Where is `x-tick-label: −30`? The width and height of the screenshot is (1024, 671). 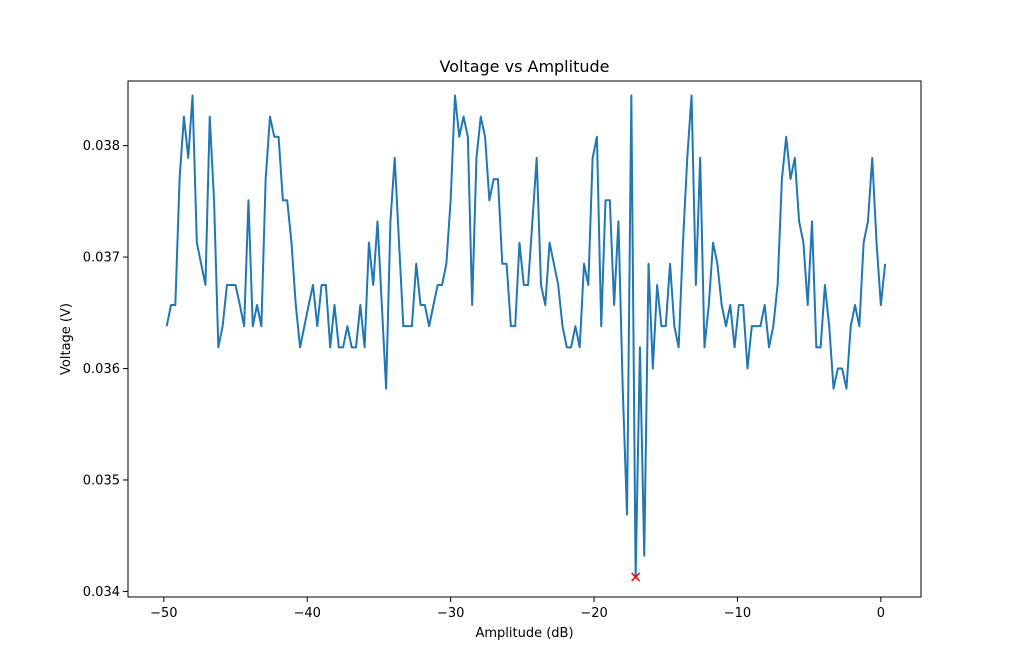
x-tick-label: −30 is located at coordinates (450, 613).